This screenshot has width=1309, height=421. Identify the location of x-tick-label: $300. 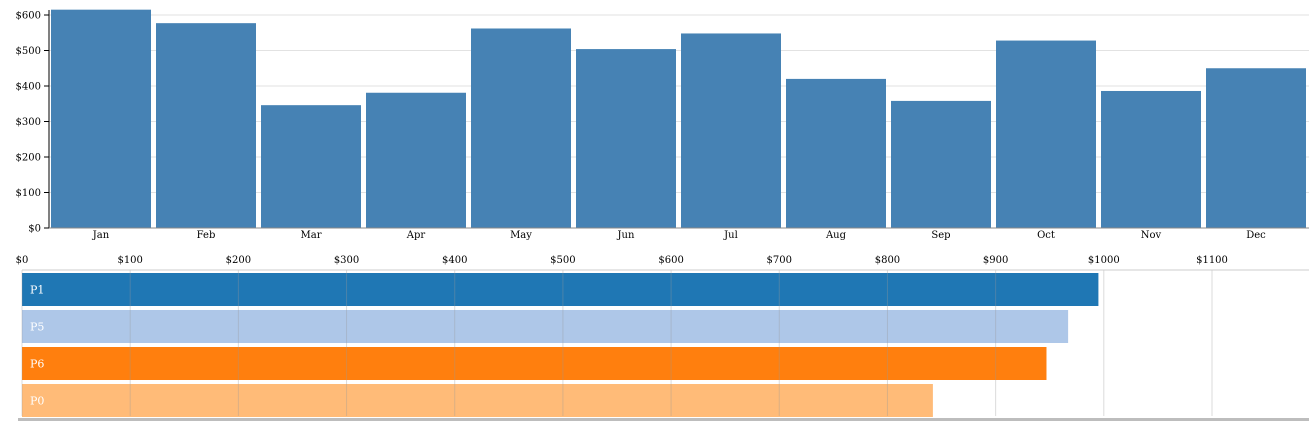
(346, 260).